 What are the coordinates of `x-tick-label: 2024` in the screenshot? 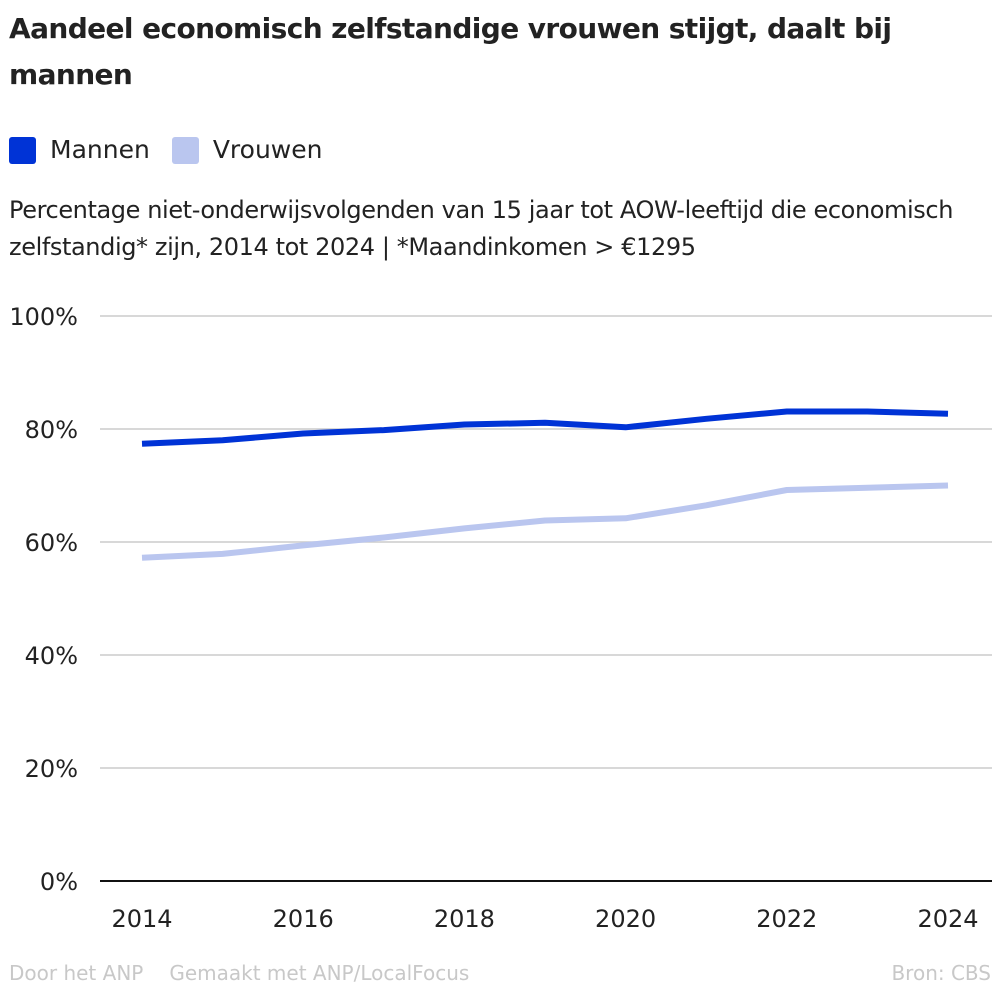 It's located at (947, 919).